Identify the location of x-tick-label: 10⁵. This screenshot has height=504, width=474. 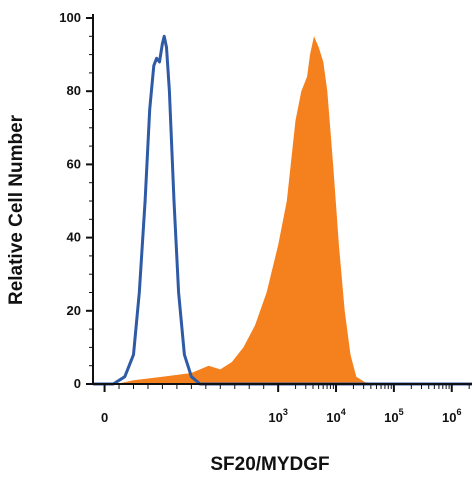
(393, 416).